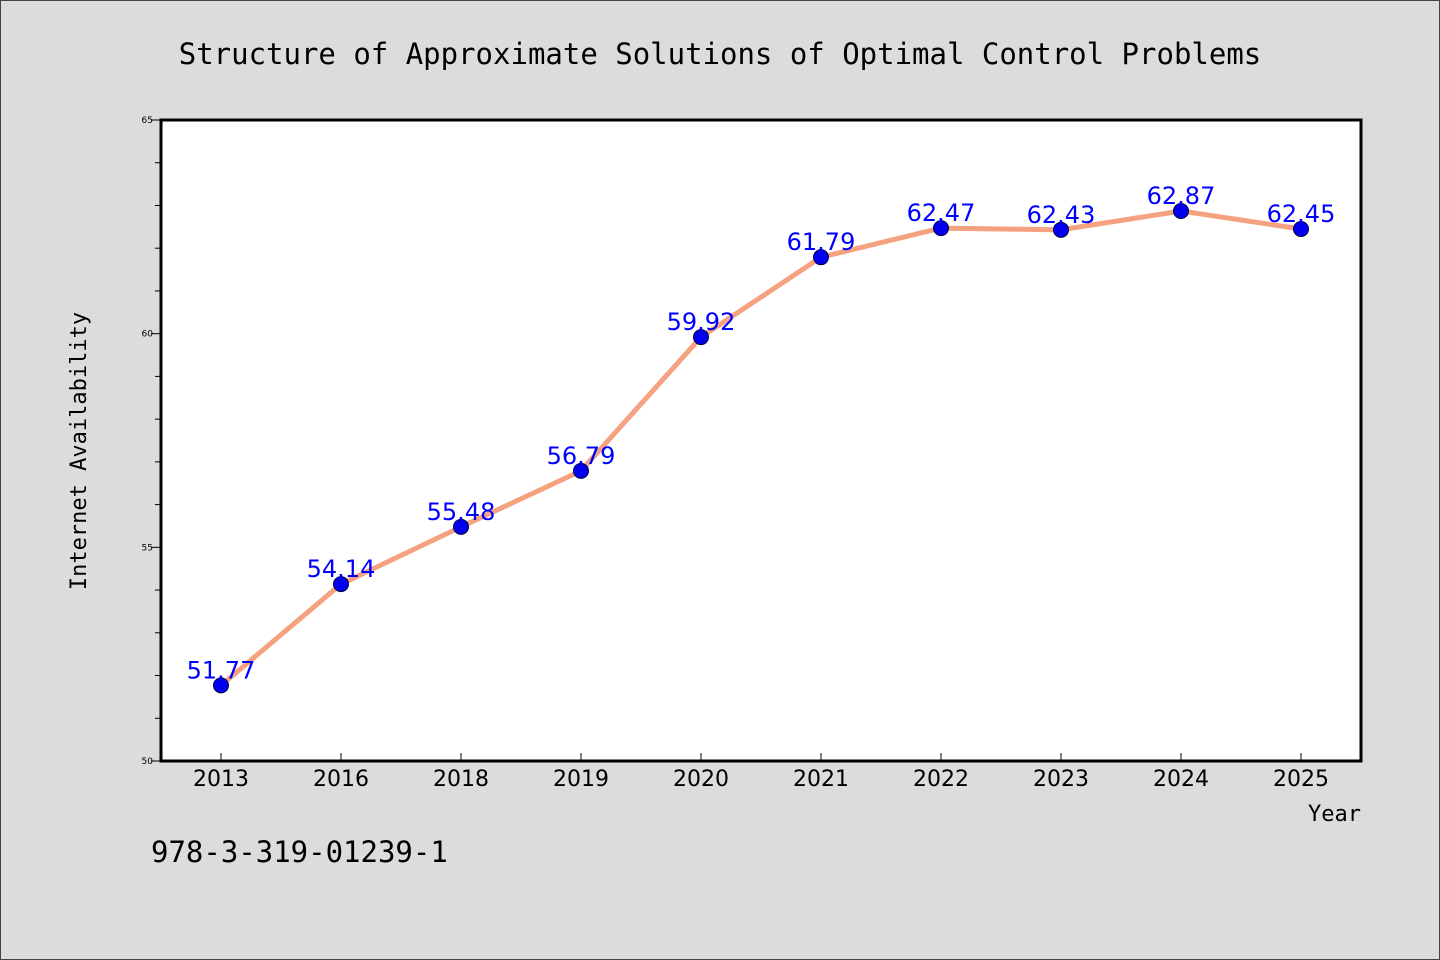  Describe the element at coordinates (221, 670) in the screenshot. I see `data-label: 51.77` at that location.